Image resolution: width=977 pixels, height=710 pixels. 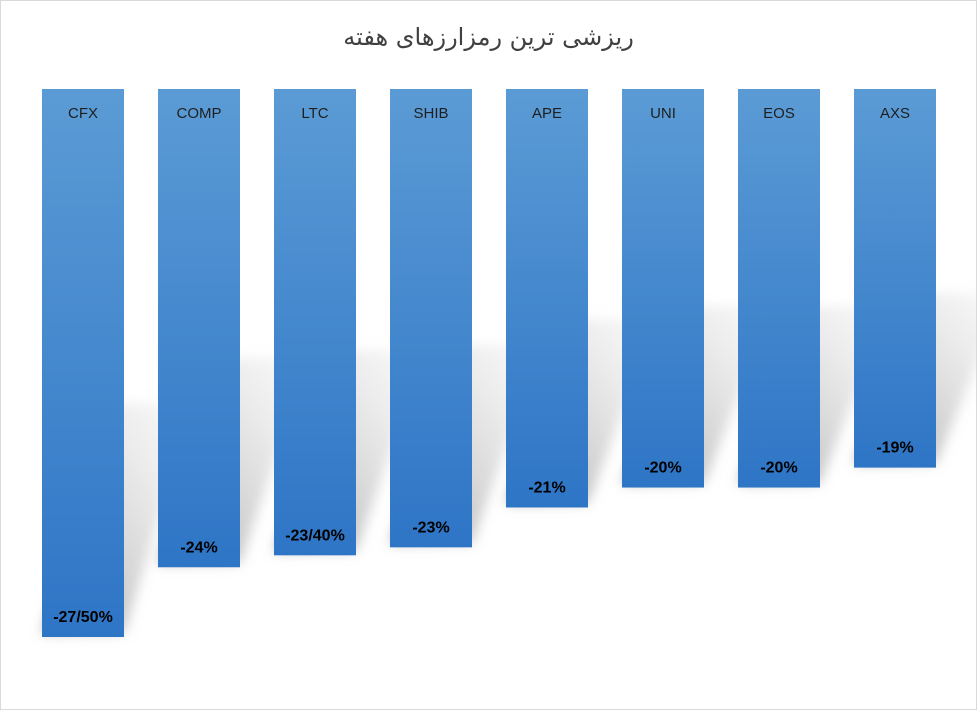 I want to click on category-label-axs: AXS, so click(x=895, y=113).